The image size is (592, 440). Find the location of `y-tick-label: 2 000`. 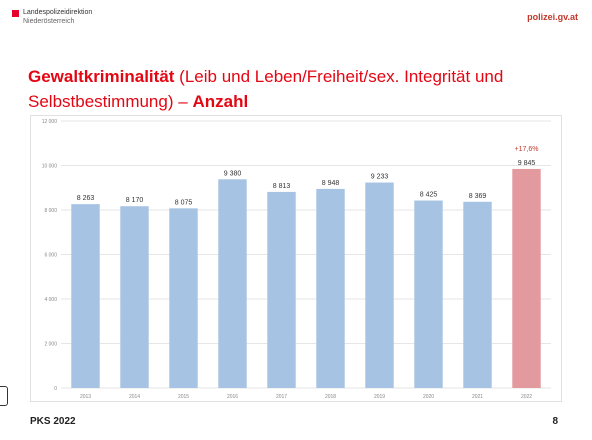

y-tick-label: 2 000 is located at coordinates (50, 345).